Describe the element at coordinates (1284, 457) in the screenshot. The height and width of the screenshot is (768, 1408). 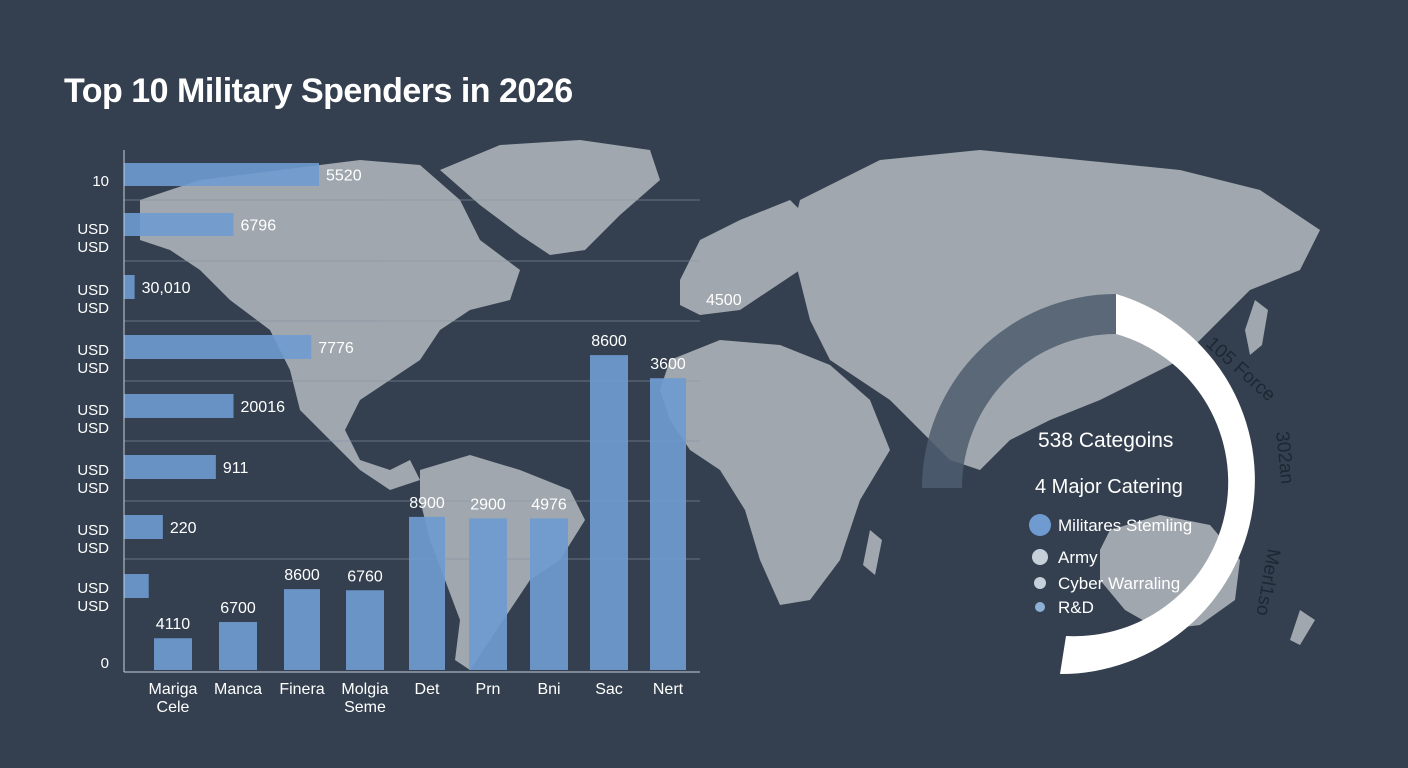
I see `ring-label-year: 302an` at that location.